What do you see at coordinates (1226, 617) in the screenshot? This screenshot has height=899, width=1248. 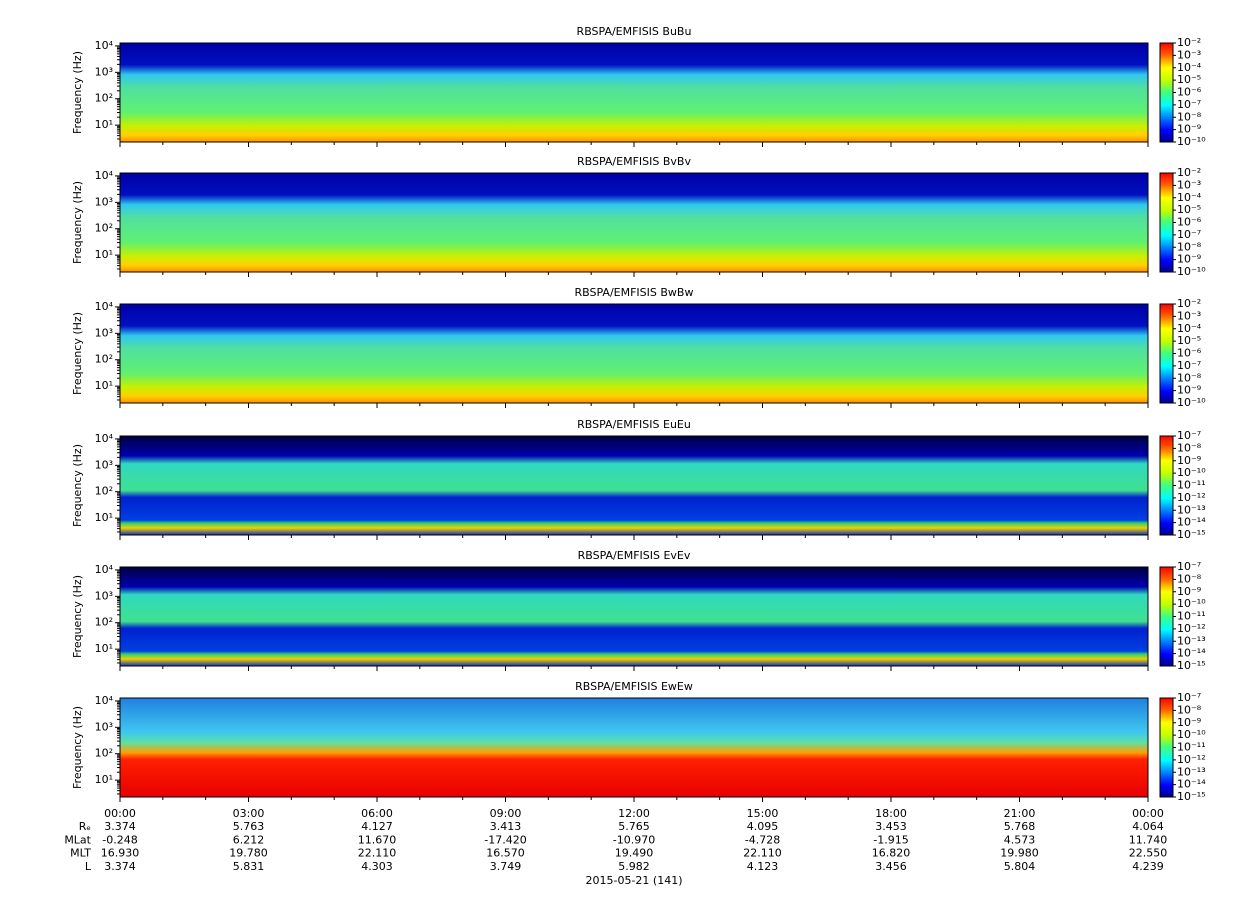 I see `colorbar-label: amplitude (V^2/m^2/Hz)` at bounding box center [1226, 617].